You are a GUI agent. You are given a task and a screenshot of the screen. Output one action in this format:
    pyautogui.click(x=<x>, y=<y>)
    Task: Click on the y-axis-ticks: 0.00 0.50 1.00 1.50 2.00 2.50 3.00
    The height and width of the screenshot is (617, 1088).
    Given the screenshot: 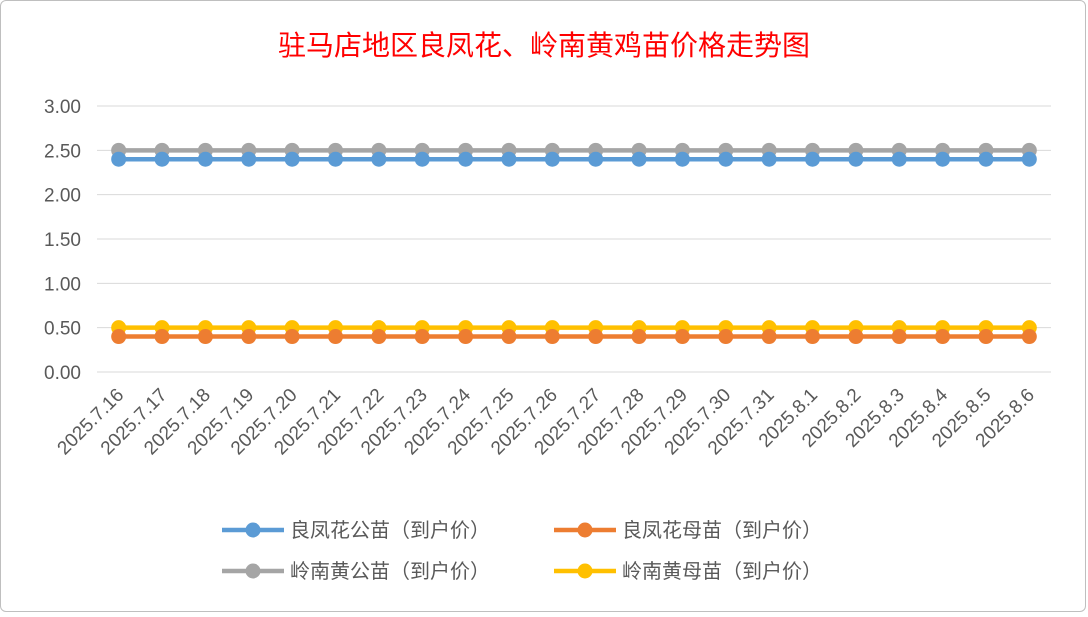 What is the action you would take?
    pyautogui.click(x=62, y=240)
    